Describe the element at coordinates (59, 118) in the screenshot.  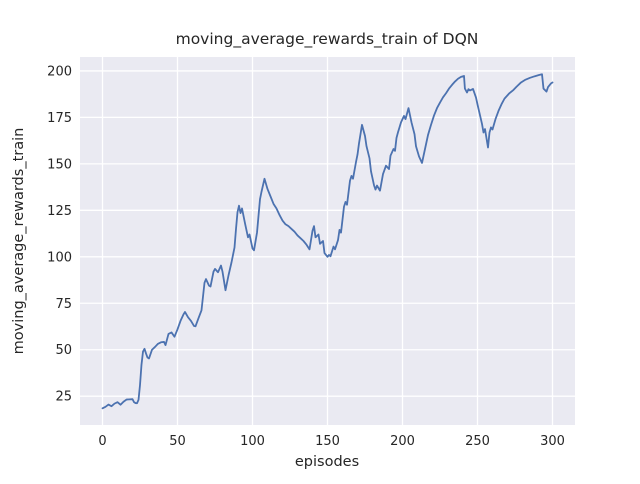
I see `y-tick-label: 175` at that location.